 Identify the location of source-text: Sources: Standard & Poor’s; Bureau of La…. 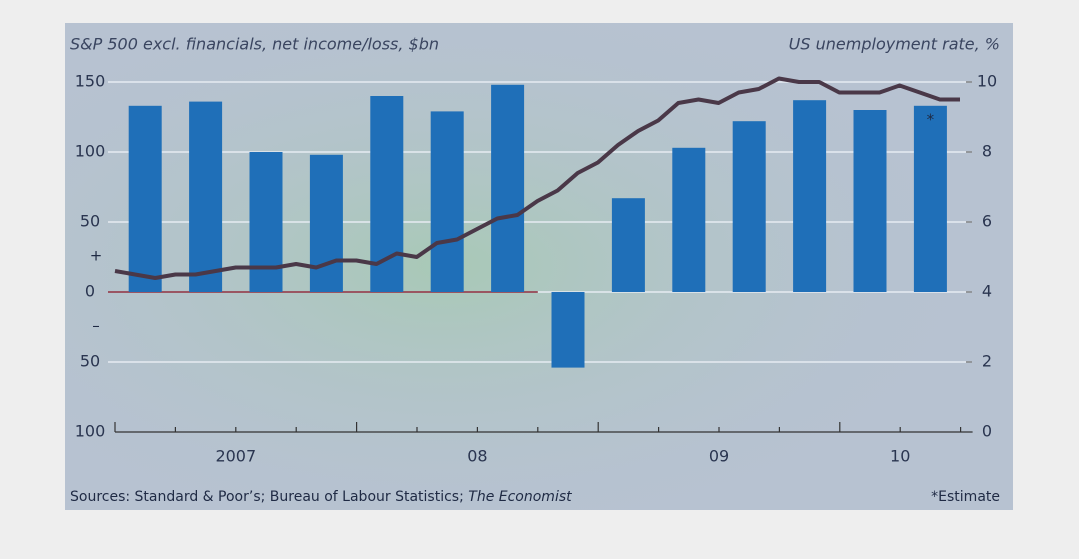
(269, 497).